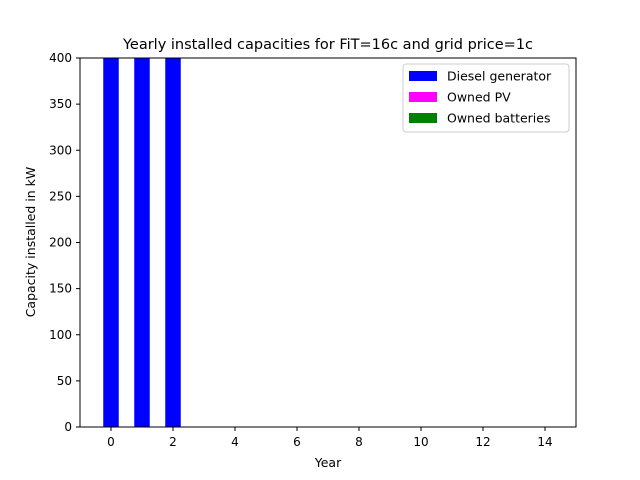 The image size is (640, 480). Describe the element at coordinates (60, 150) in the screenshot. I see `y-tick-label: 300` at that location.